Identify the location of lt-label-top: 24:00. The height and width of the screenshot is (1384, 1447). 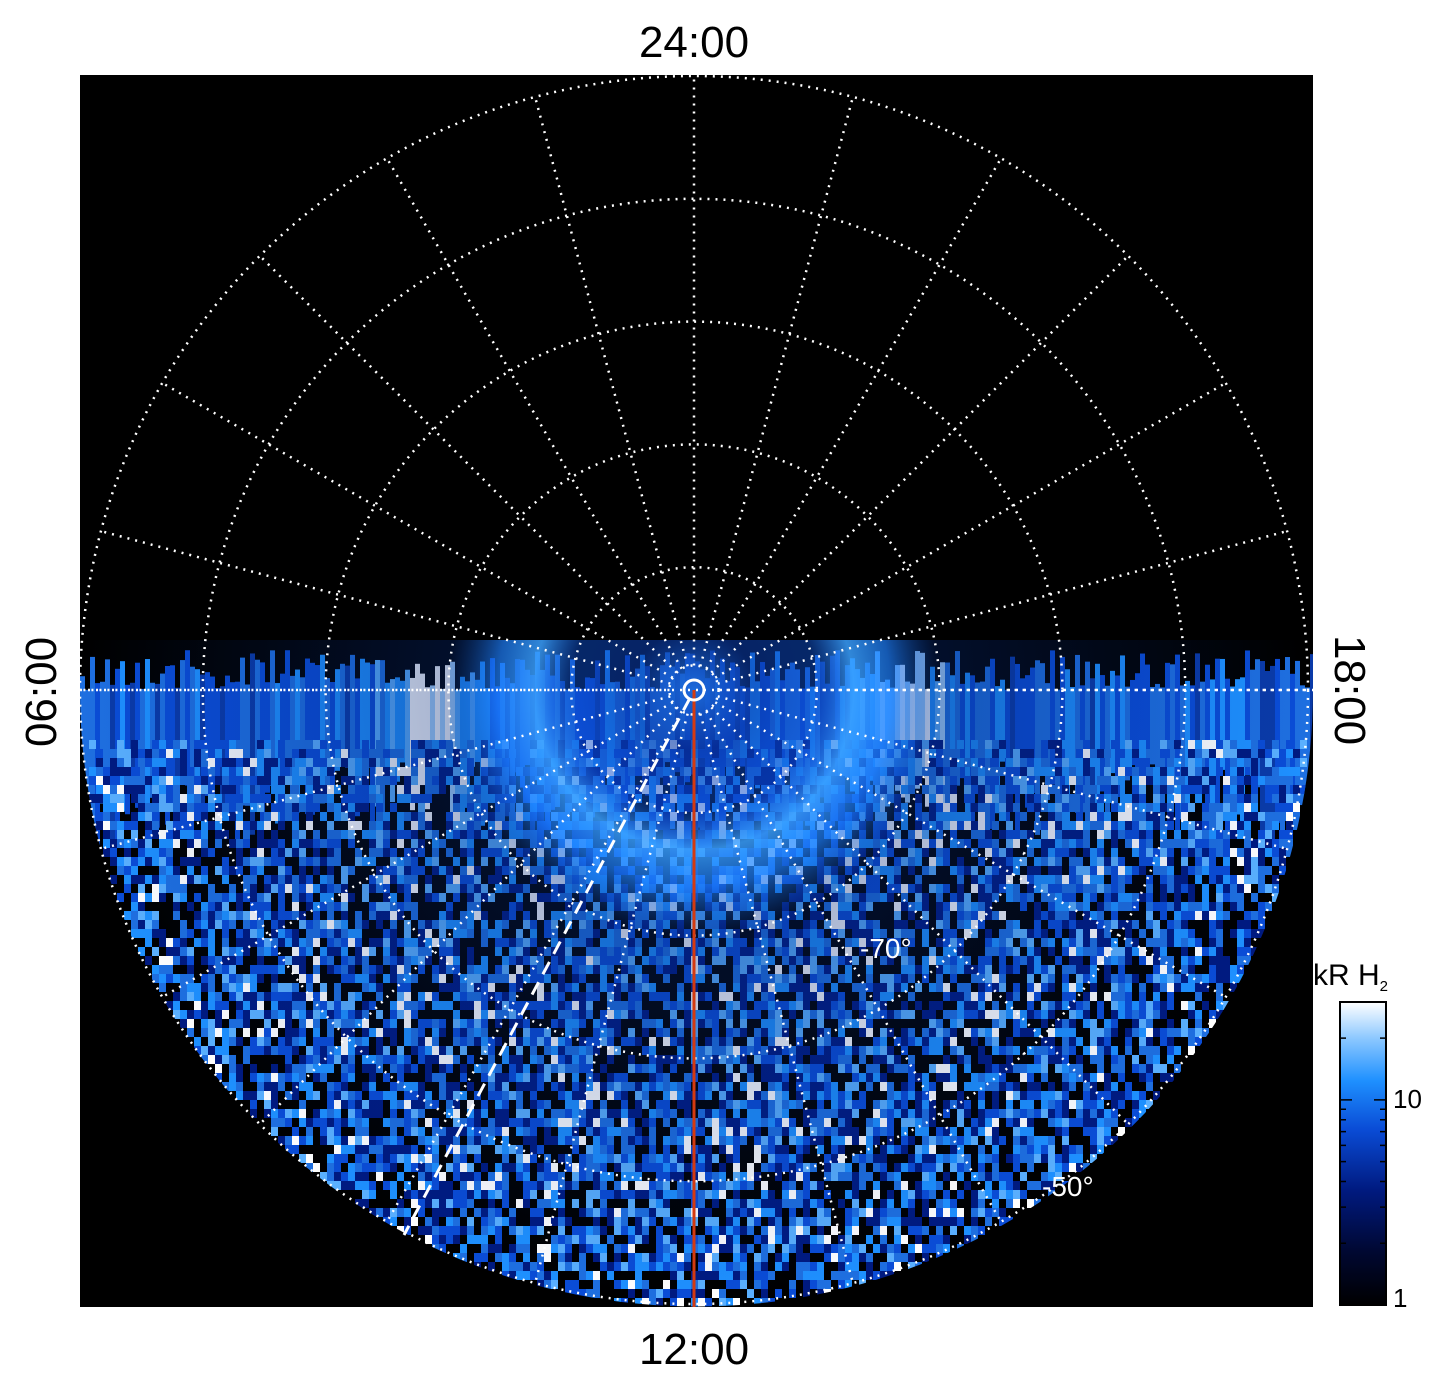
(694, 42).